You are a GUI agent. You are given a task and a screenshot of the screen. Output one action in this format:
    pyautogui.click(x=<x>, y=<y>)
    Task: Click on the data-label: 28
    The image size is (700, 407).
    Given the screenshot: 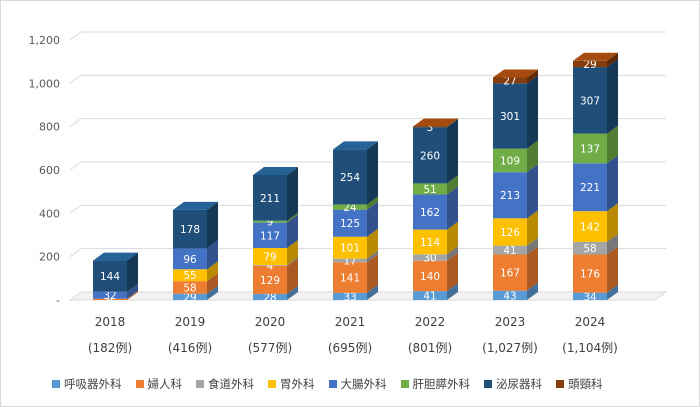 What is the action you would take?
    pyautogui.click(x=269, y=298)
    